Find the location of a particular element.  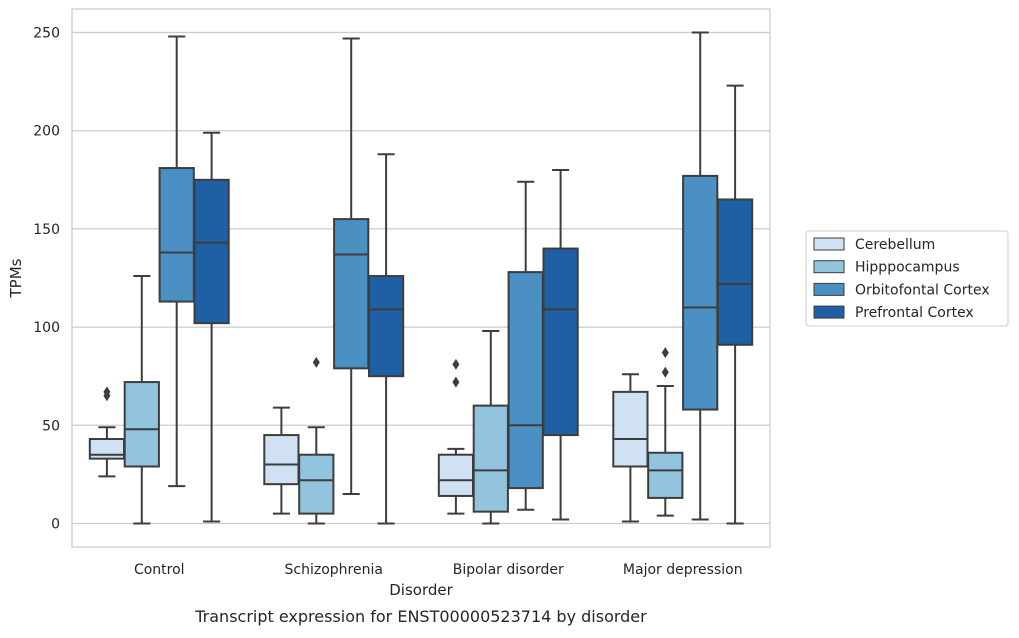

x-axis-label: Disorder is located at coordinates (421, 590).